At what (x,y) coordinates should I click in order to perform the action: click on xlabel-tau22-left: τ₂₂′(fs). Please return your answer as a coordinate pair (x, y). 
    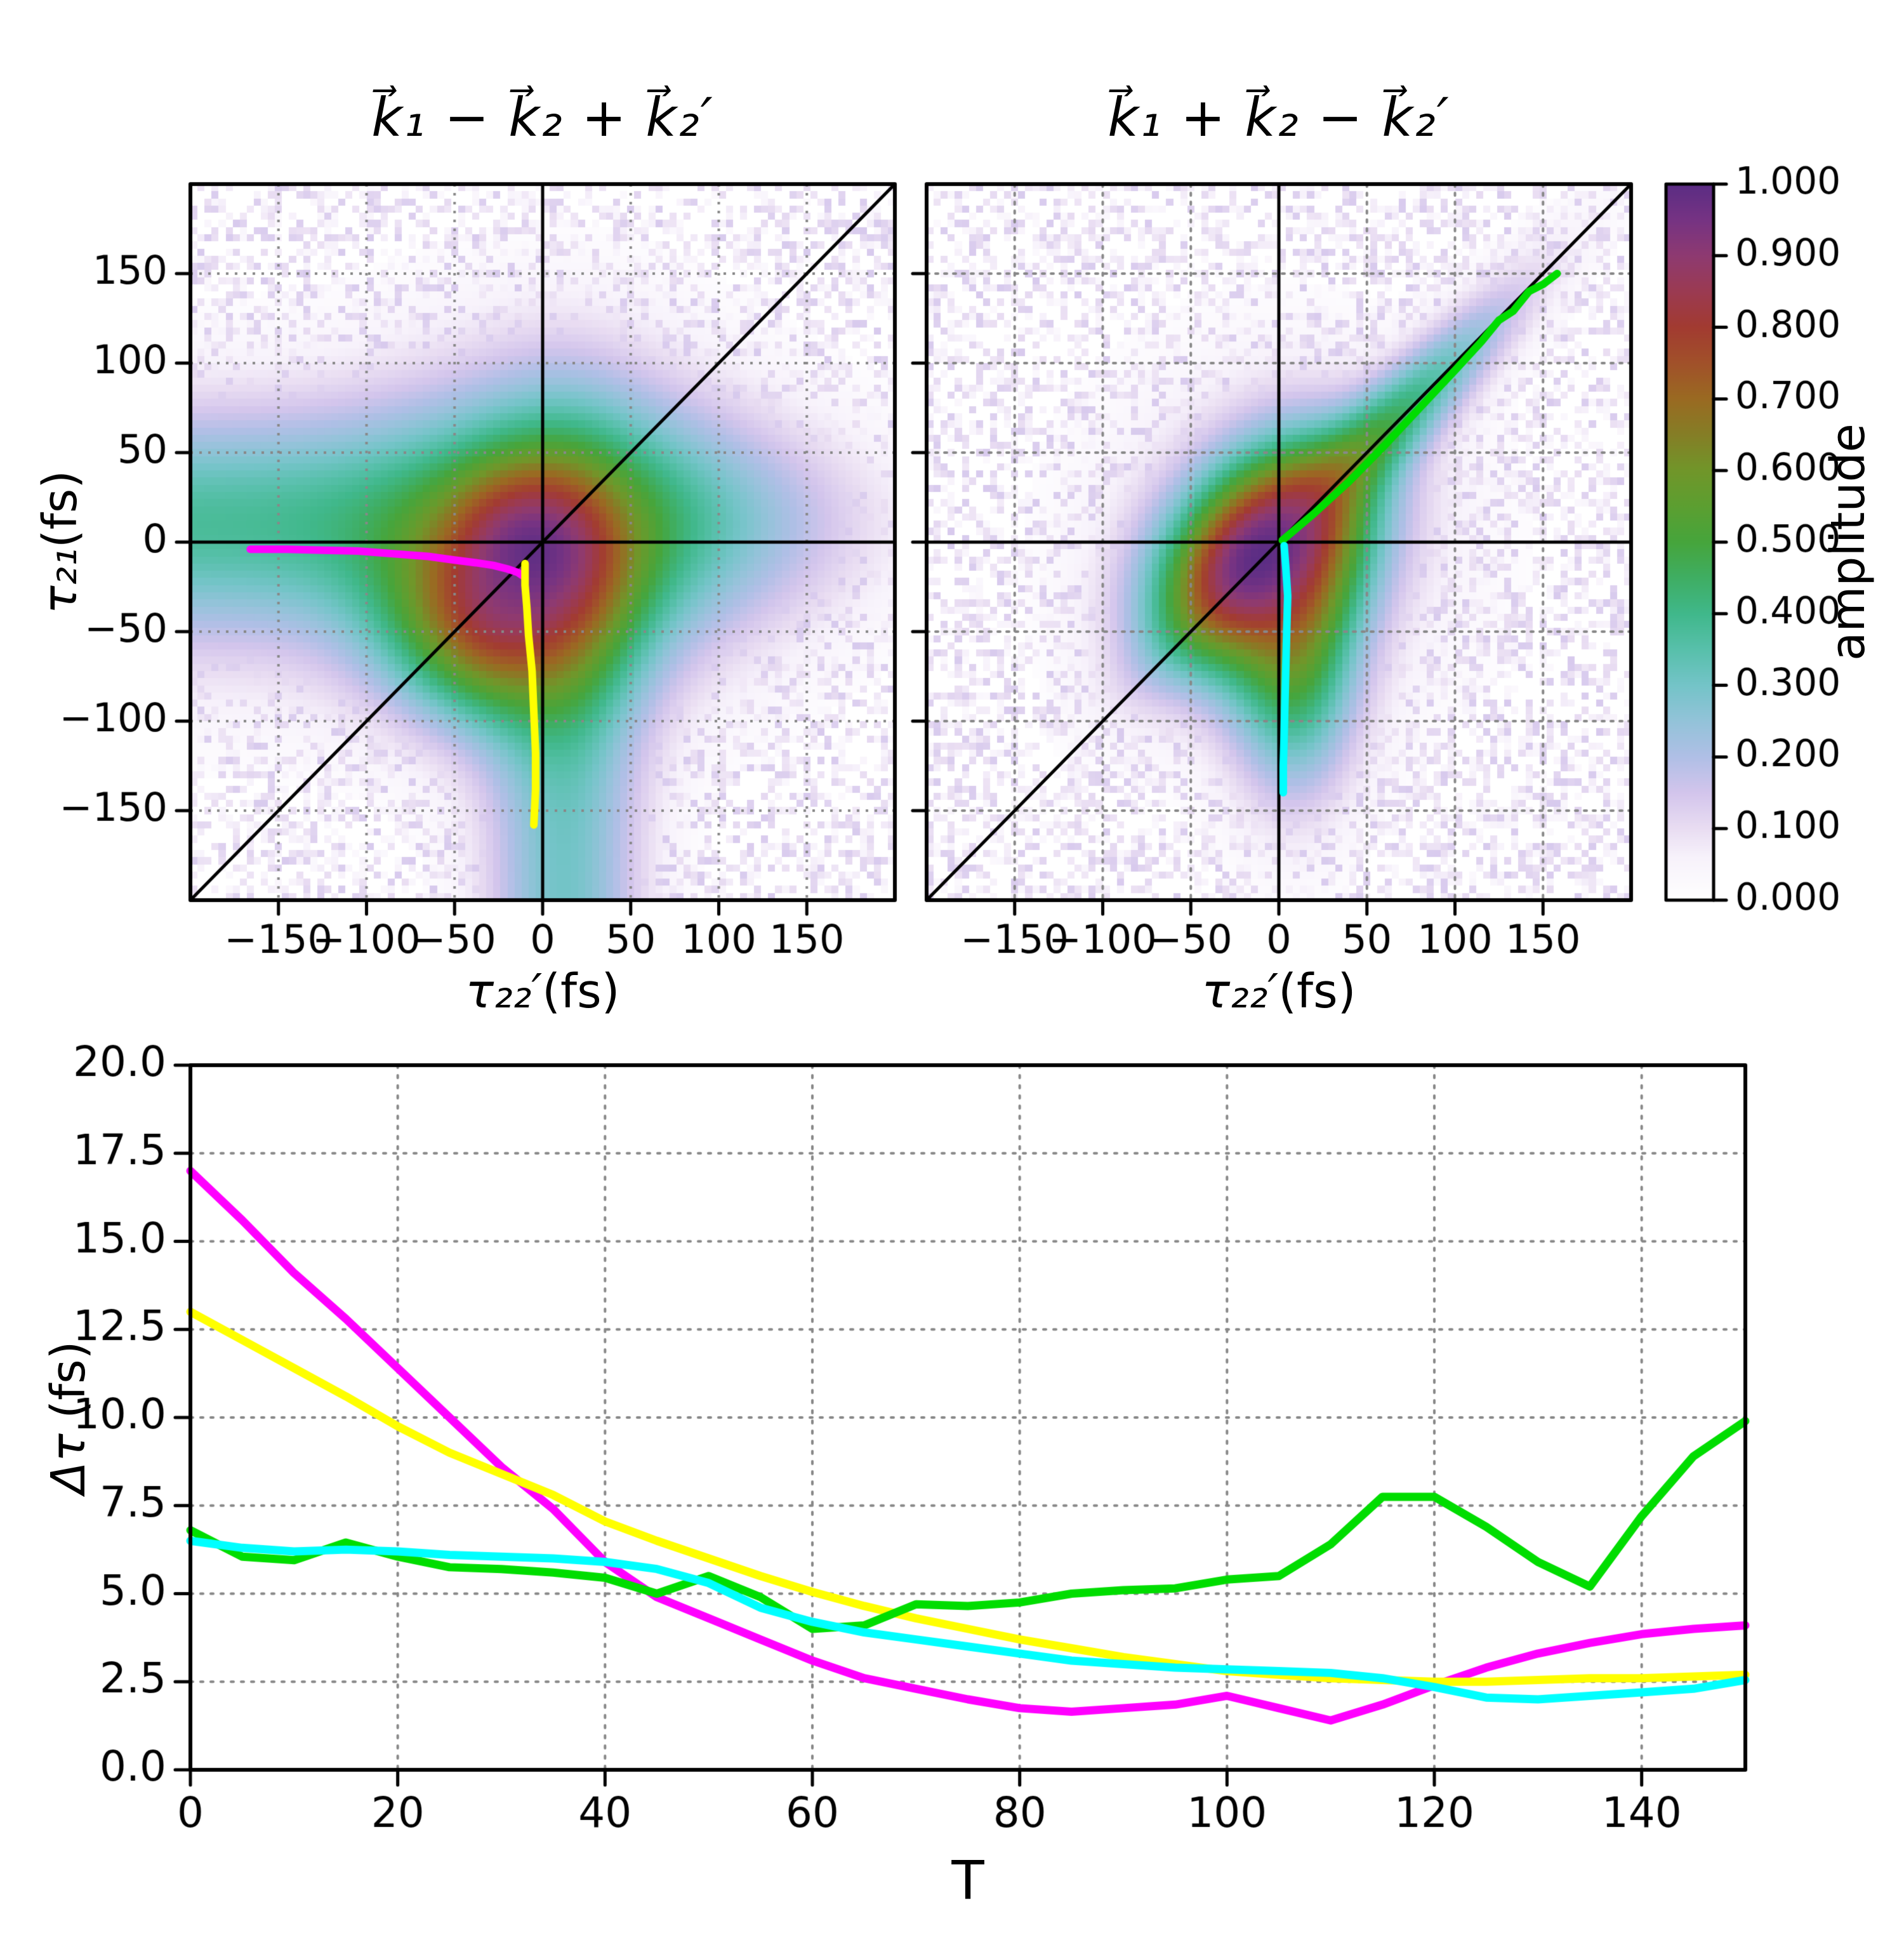
    Looking at the image, I should click on (542, 991).